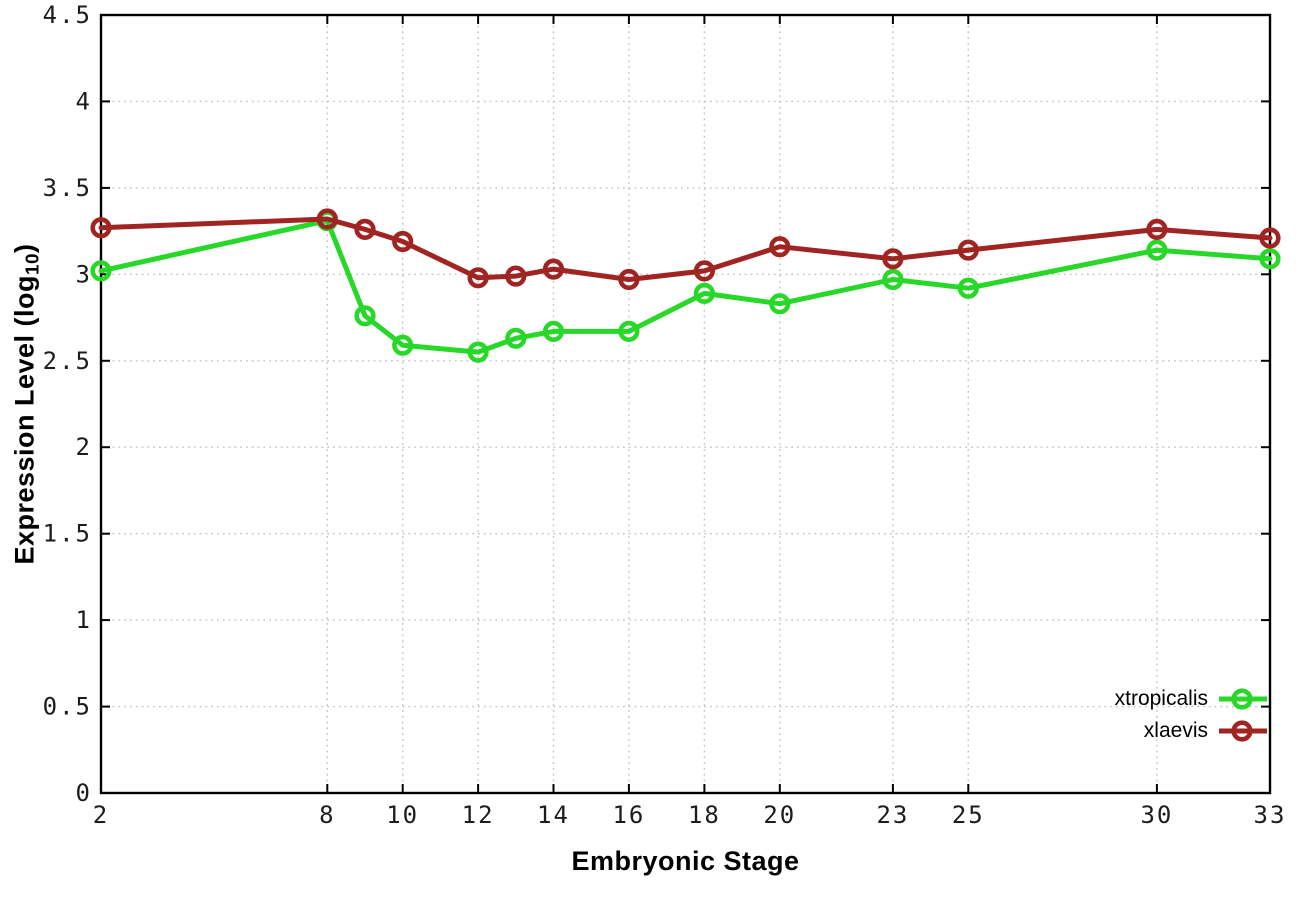  I want to click on x-tick-label: 8, so click(327, 815).